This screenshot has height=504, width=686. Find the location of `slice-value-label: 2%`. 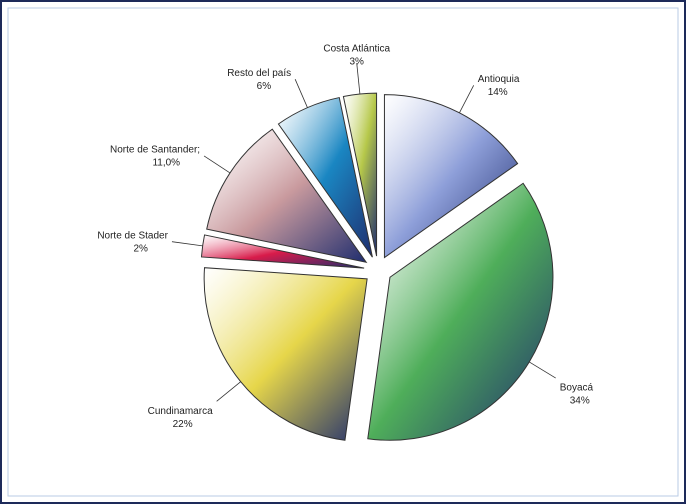

slice-value-label: 2% is located at coordinates (140, 248).